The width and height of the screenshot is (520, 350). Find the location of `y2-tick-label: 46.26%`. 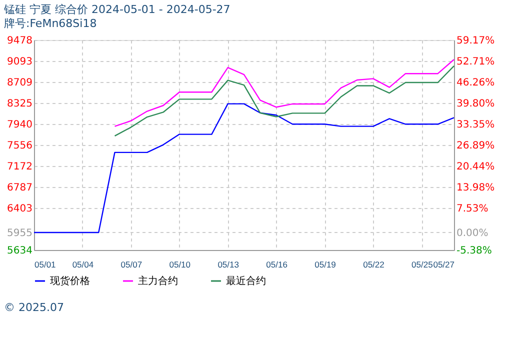

y2-tick-label: 46.26% is located at coordinates (475, 83).